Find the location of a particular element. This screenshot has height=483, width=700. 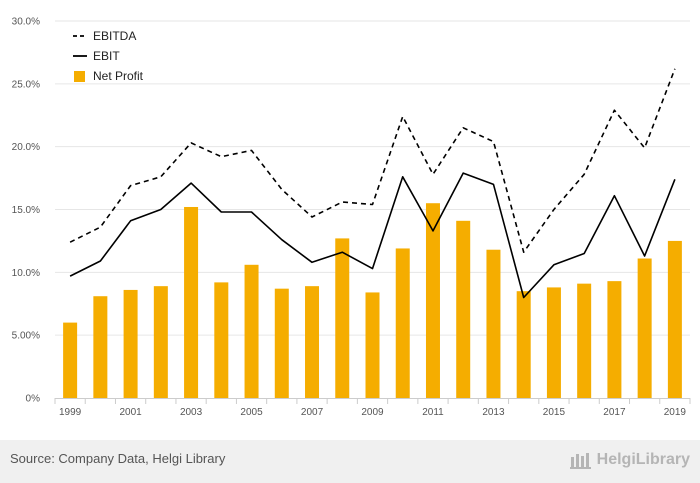

y-tick-label: 25.0% is located at coordinates (26, 84).